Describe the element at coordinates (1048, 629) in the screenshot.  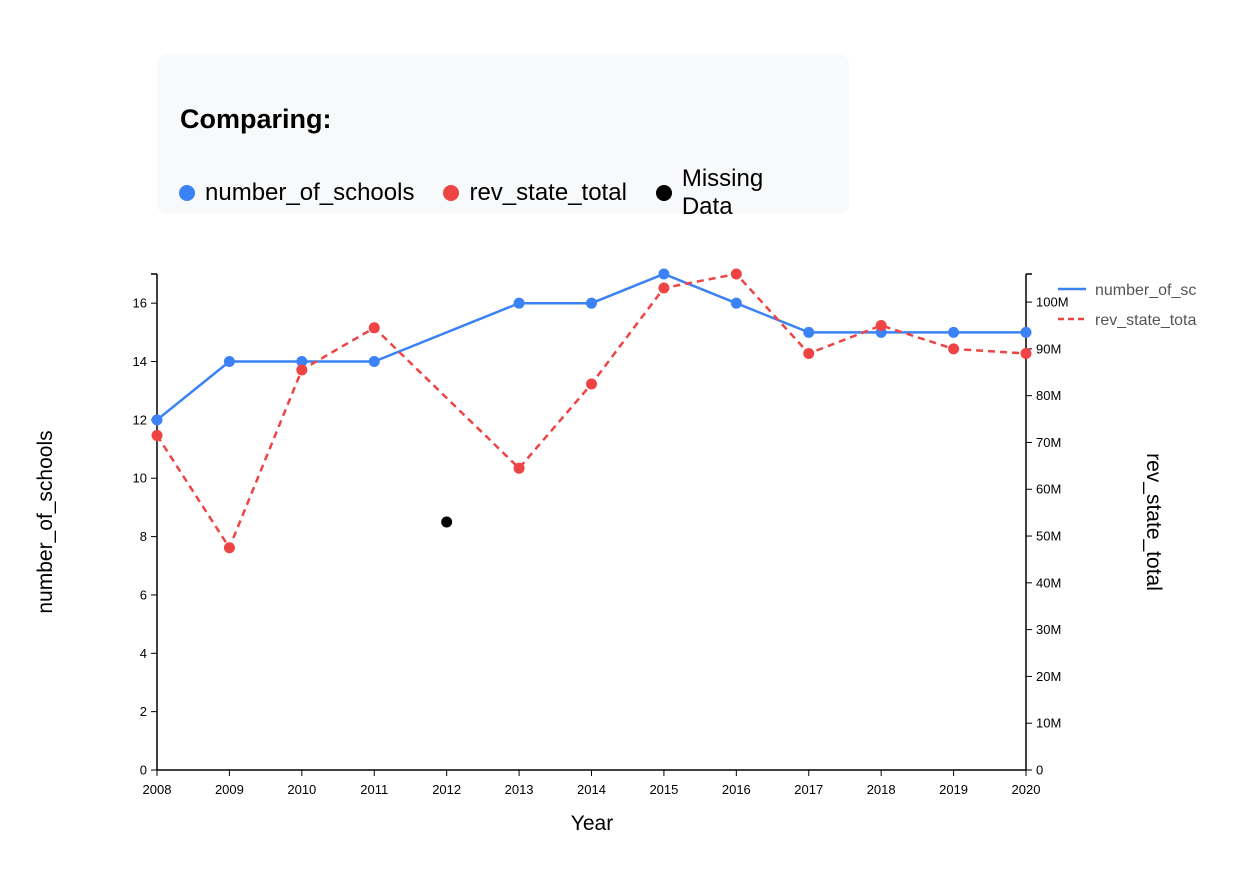
I see `y-right-tick-label: 30M` at that location.